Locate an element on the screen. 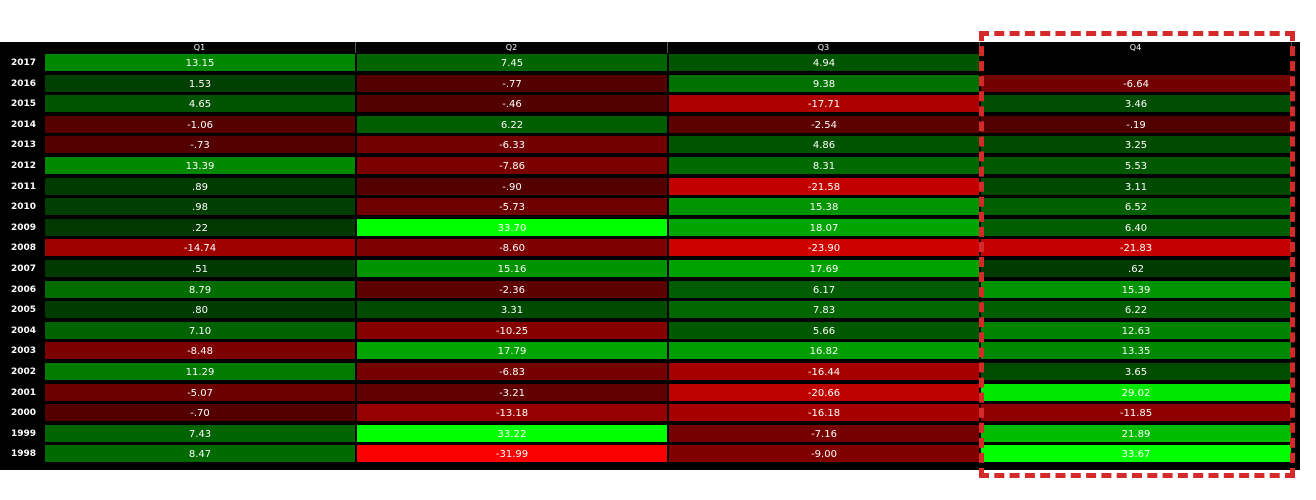 This screenshot has height=500, width=1316. heatmap-cell: 16.82 is located at coordinates (824, 351).